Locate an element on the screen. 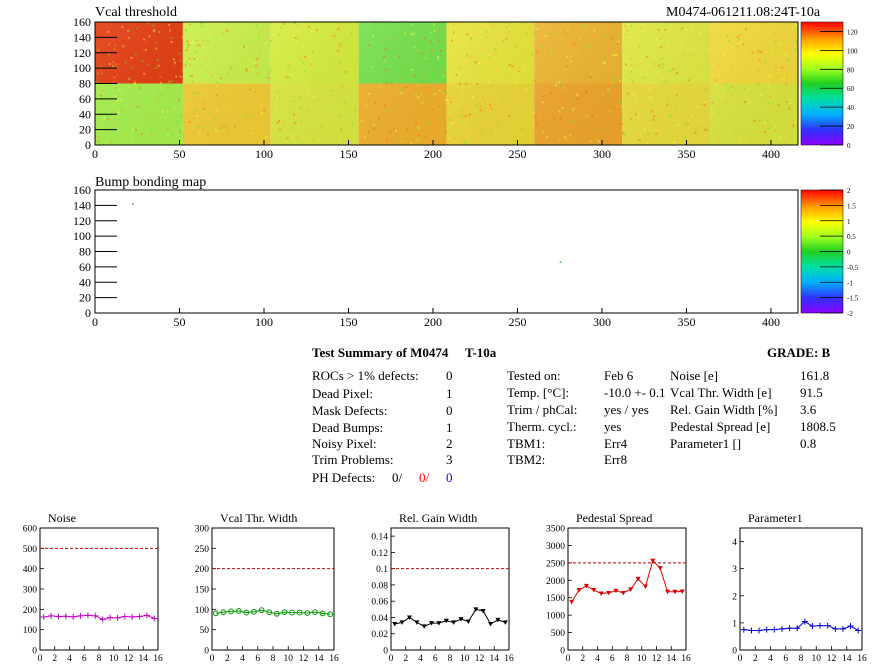 Image resolution: width=896 pixels, height=672 pixels. x-tick-label: 350 is located at coordinates (686, 154).